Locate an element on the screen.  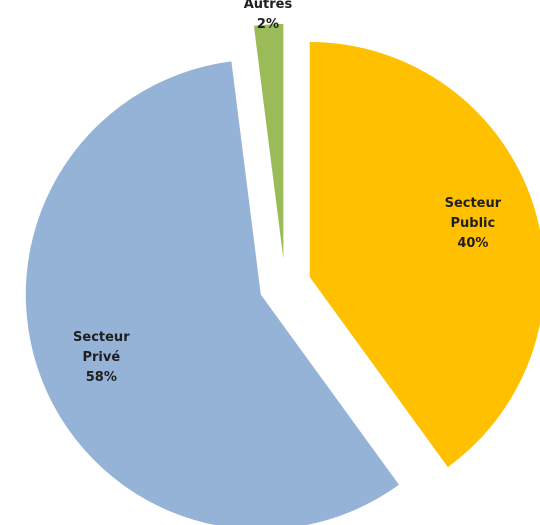
slice-label: Secteur Public 40% is located at coordinates (473, 224).